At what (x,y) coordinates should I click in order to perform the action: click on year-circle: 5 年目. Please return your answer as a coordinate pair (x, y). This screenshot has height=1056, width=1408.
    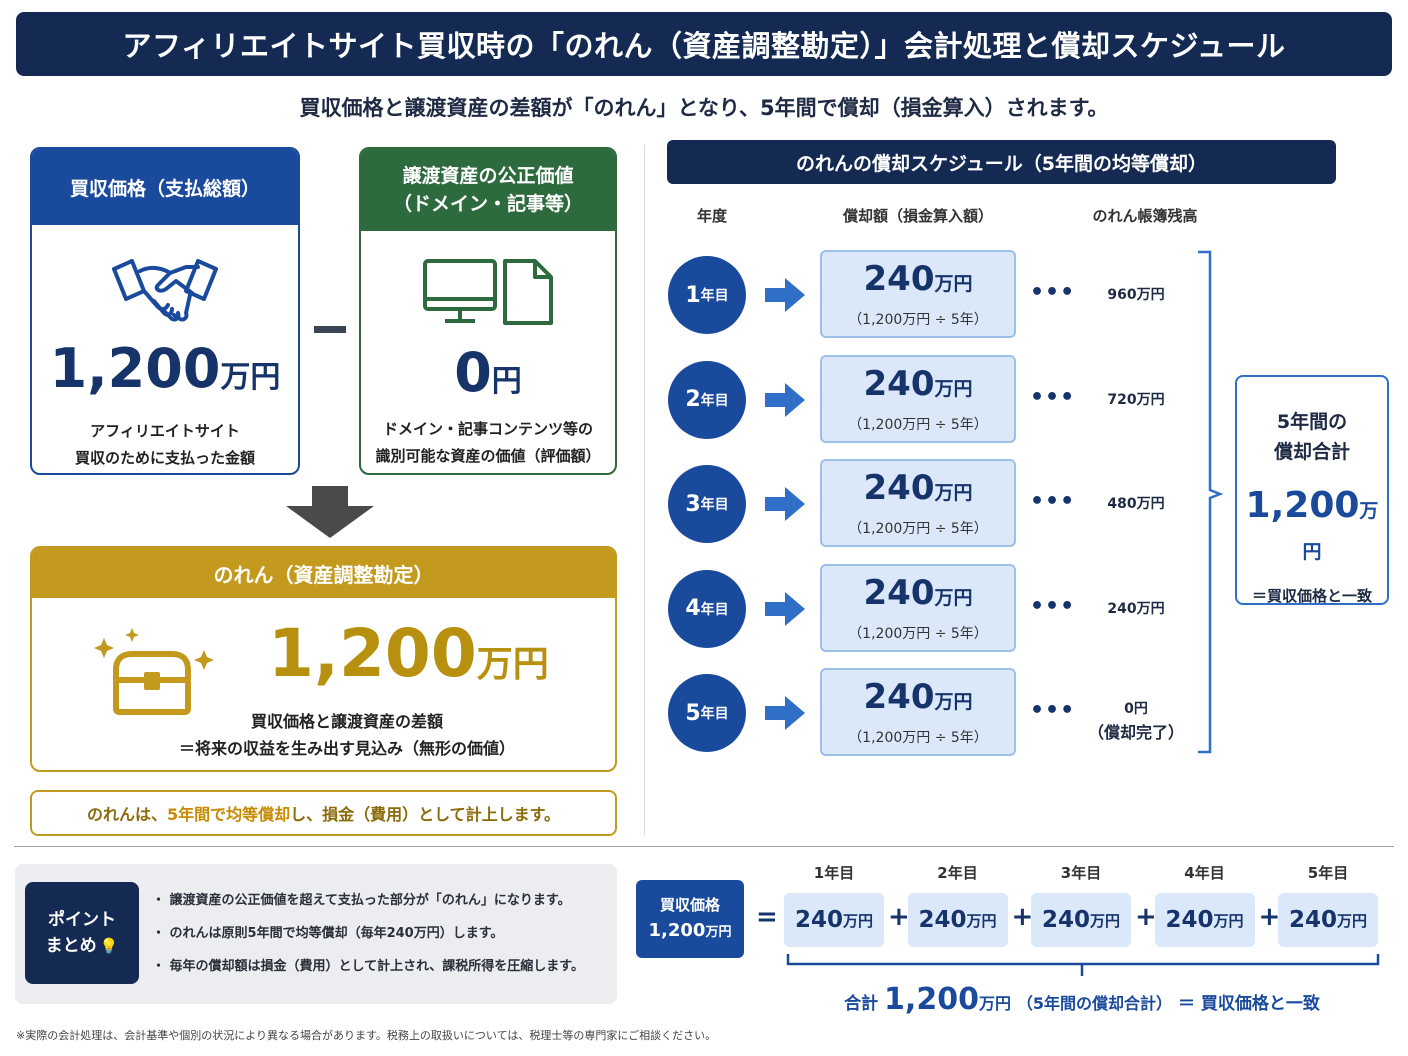
    Looking at the image, I should click on (707, 713).